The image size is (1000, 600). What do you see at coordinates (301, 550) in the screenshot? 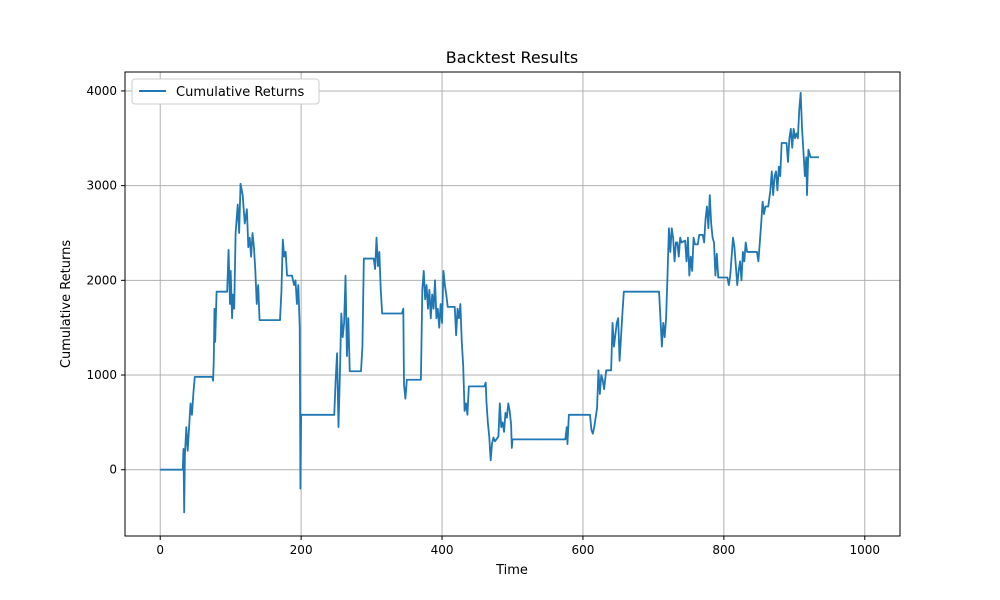
I see `x-tick-label: 200` at bounding box center [301, 550].